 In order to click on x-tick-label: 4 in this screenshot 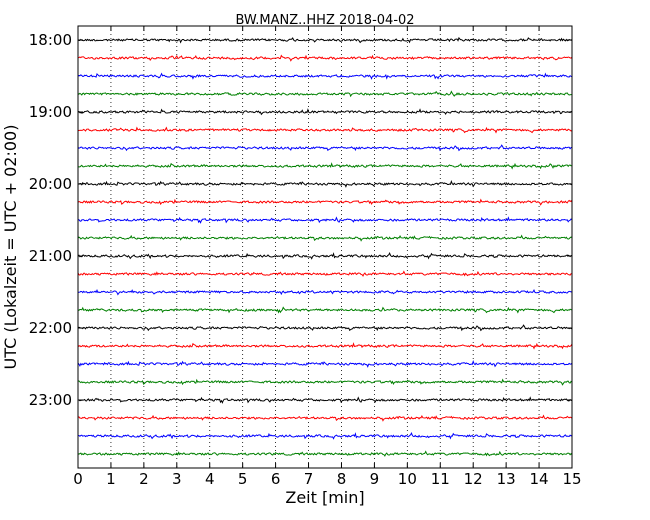, I will do `click(210, 479)`.